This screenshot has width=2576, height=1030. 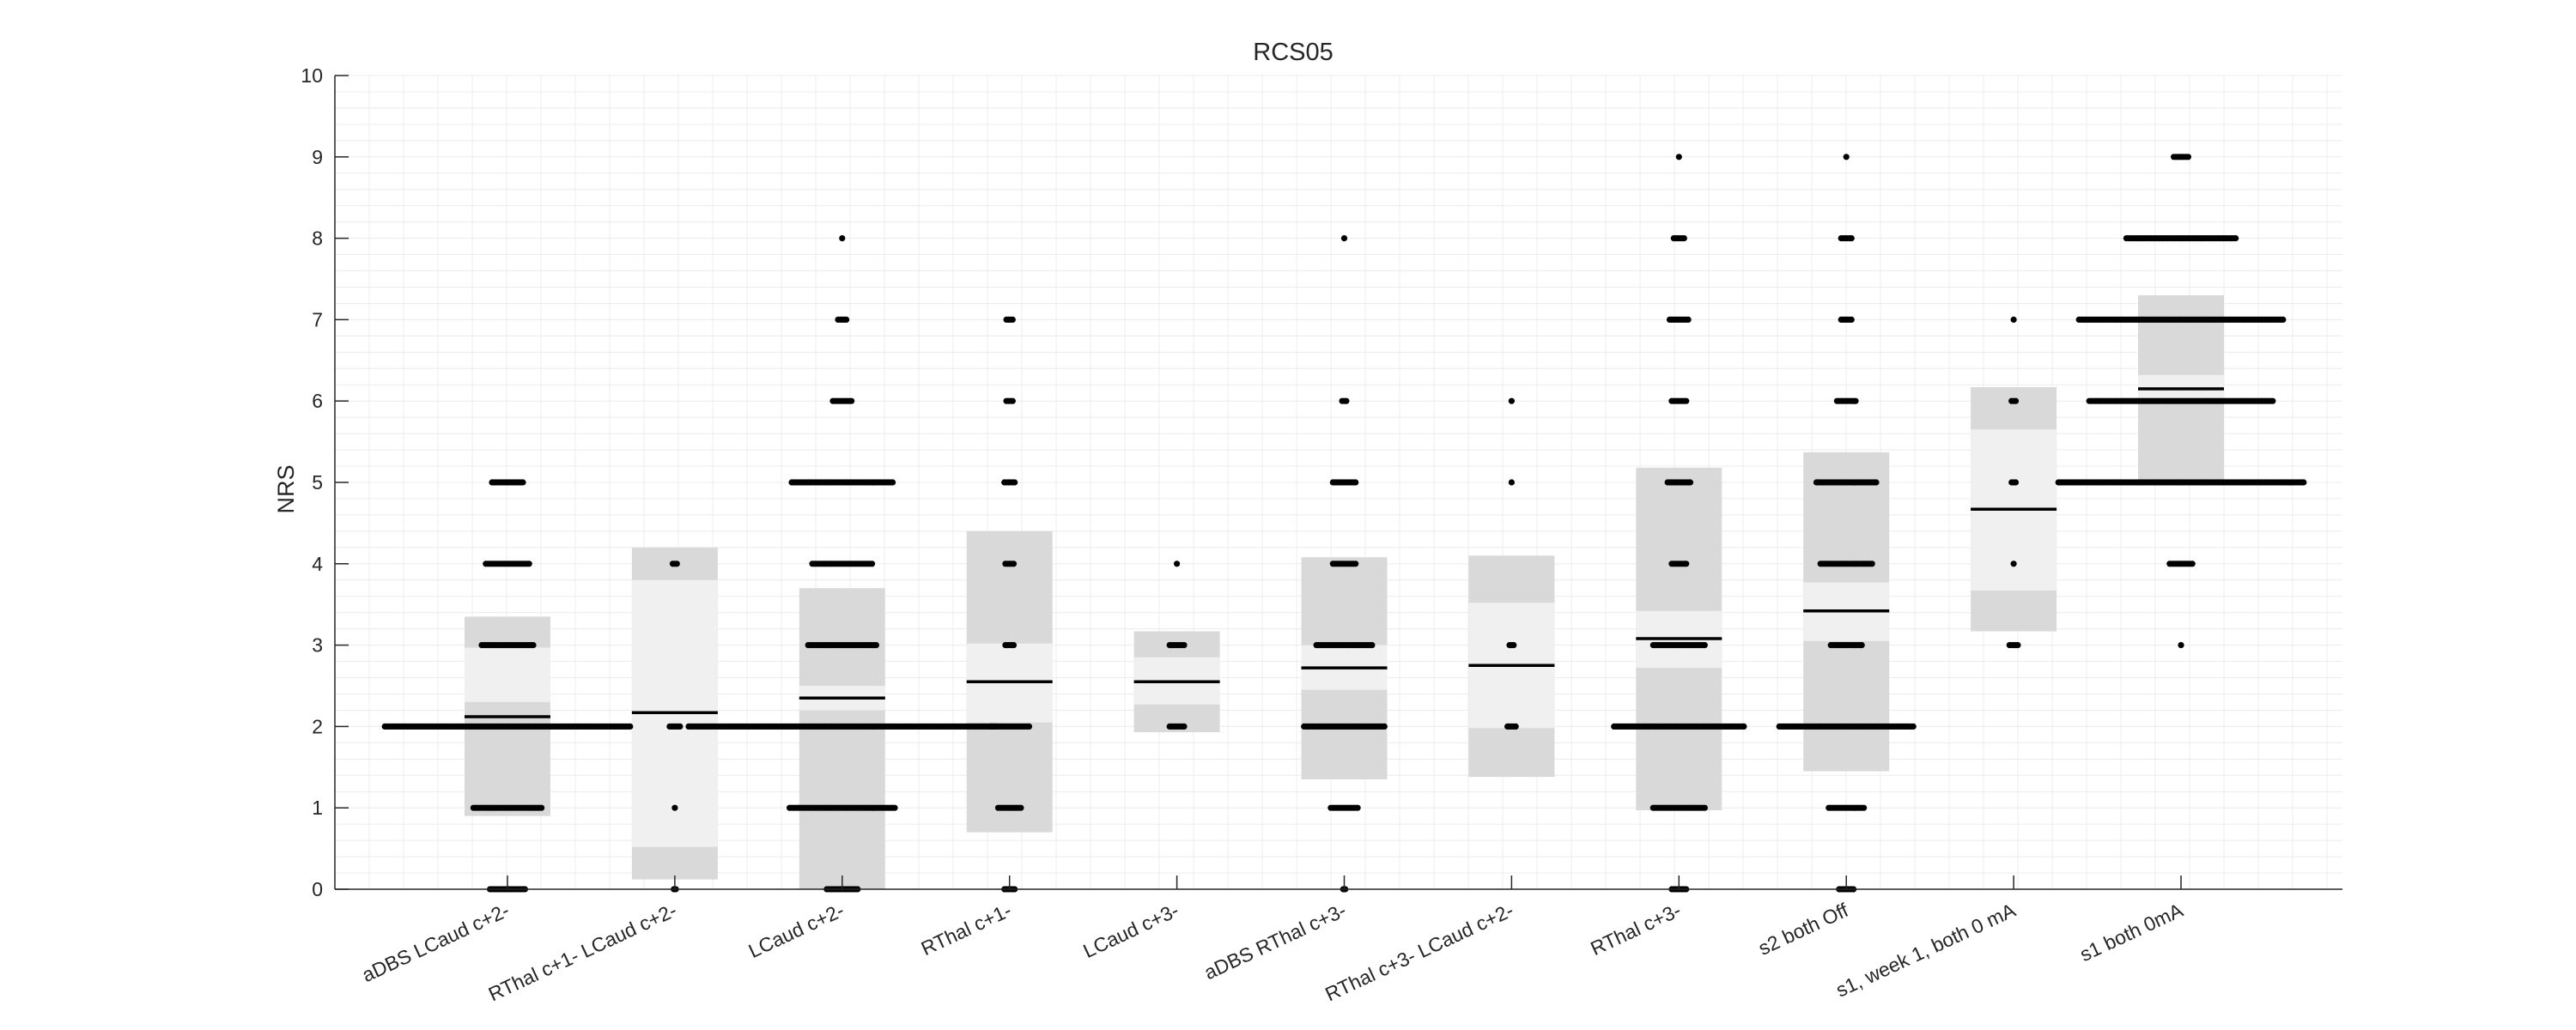 What do you see at coordinates (1130, 930) in the screenshot?
I see `x-tick-label: LCaud c+3-` at bounding box center [1130, 930].